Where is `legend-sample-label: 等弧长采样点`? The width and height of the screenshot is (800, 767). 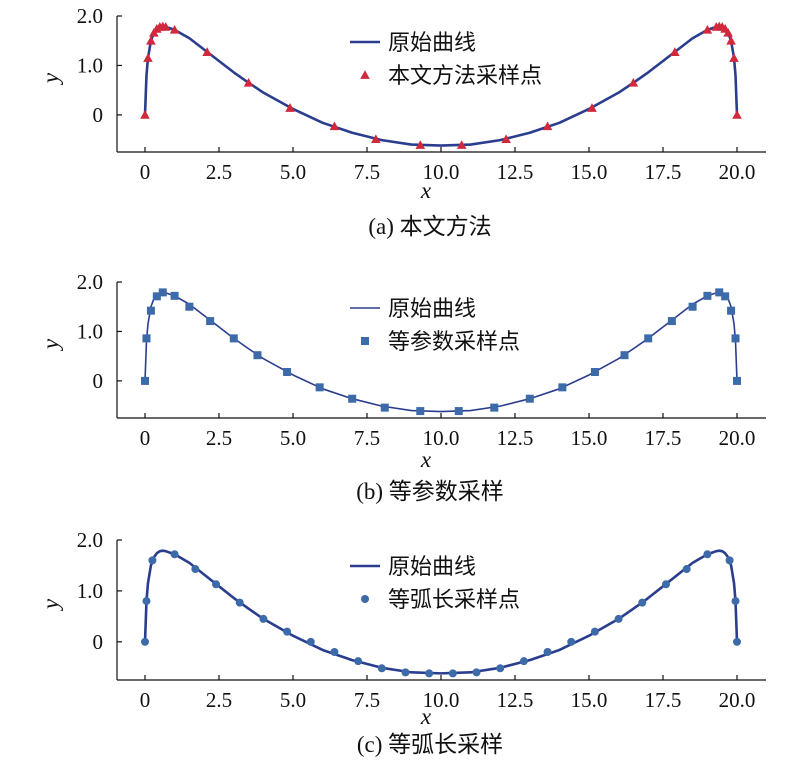
legend-sample-label: 等弧长采样点 is located at coordinates (454, 600).